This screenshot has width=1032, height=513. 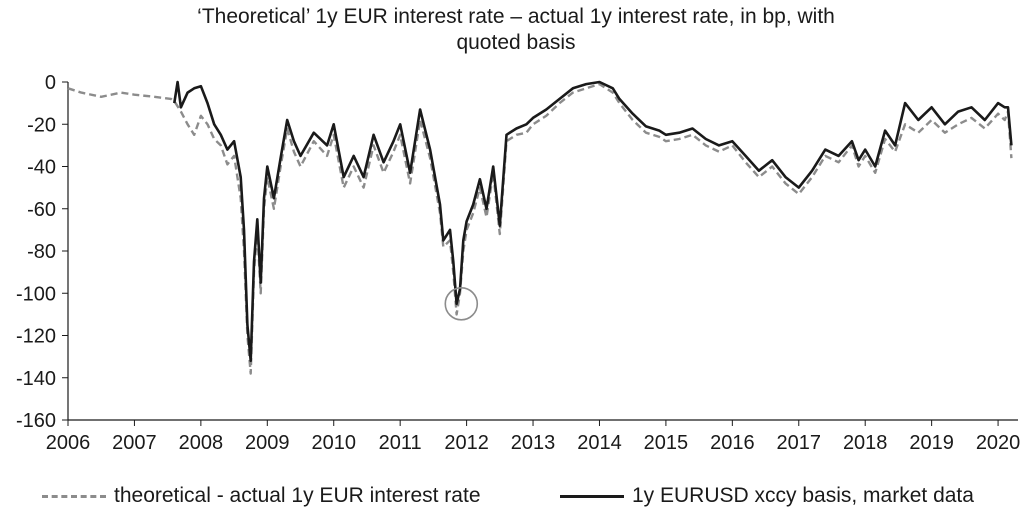 I want to click on annotation-circle, so click(x=461, y=304).